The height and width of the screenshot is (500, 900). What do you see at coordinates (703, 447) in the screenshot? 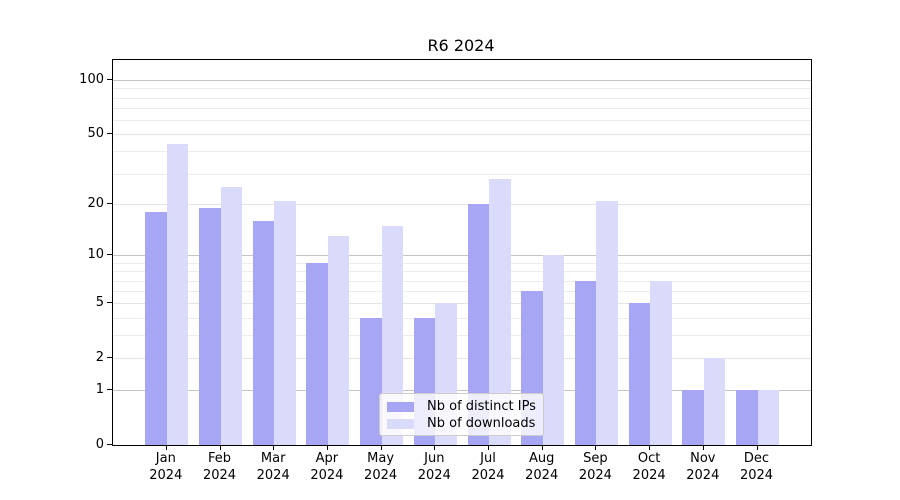
I see `x-tick-mark-nov` at bounding box center [703, 447].